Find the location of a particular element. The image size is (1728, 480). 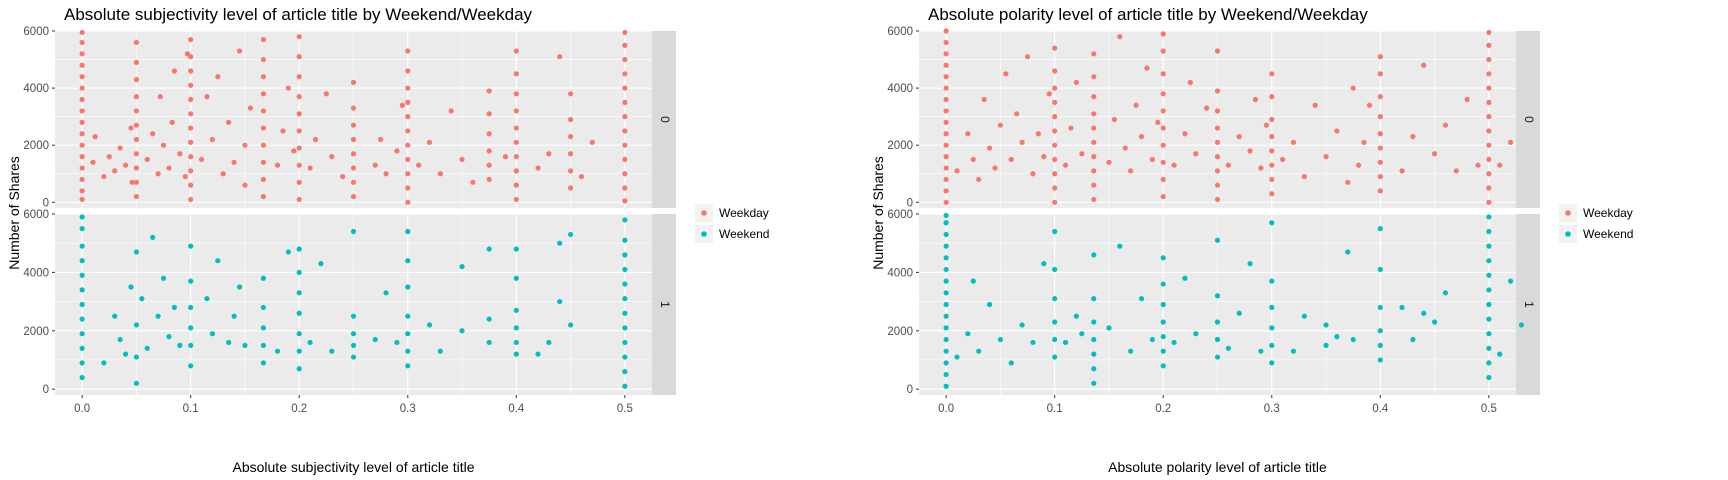

legend: Weekday Weekend is located at coordinates (1596, 223).